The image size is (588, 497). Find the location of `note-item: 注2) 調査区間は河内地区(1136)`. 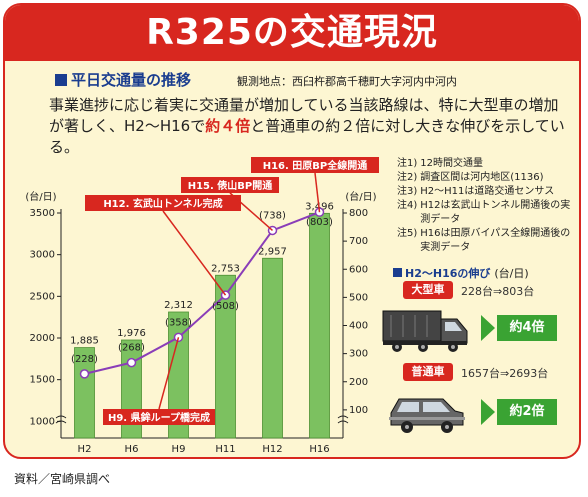

note-item: 注2) 調査区間は河内地区(1136) is located at coordinates (487, 178).